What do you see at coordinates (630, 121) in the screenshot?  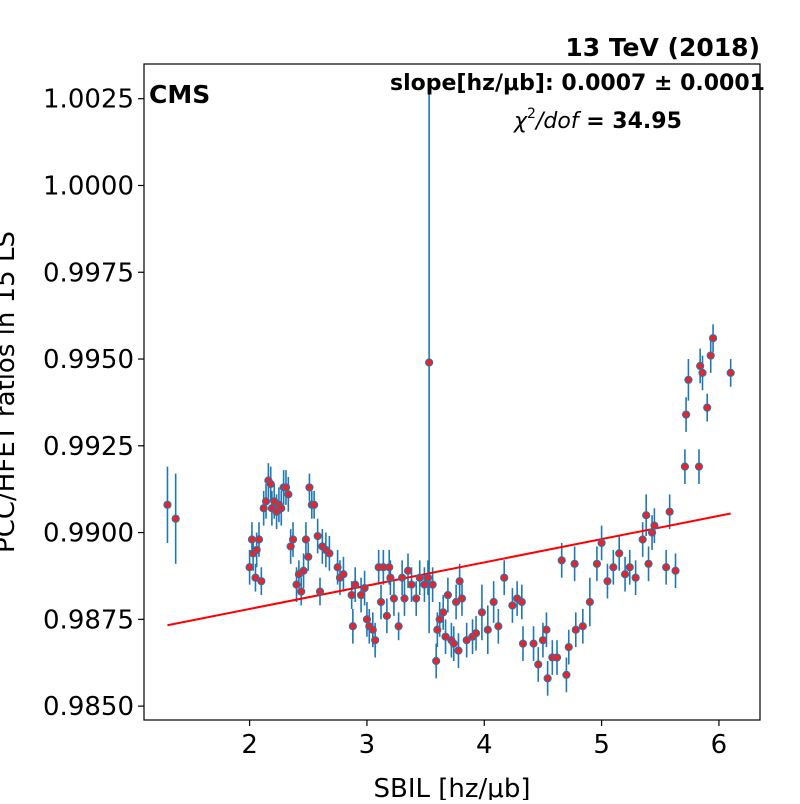 I see `chi2-value: = 34.95` at bounding box center [630, 121].